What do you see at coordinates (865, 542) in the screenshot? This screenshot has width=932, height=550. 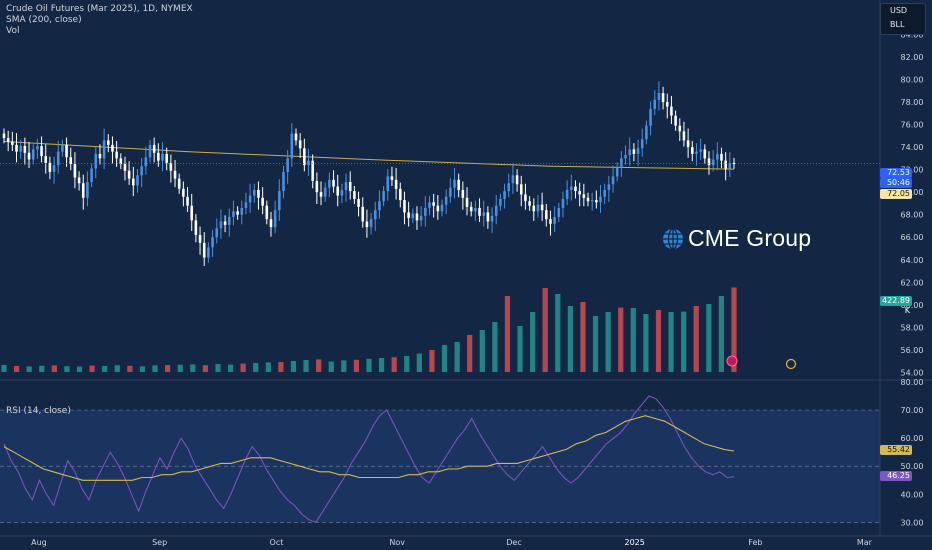 I see `time-tick-label: Mar` at bounding box center [865, 542].